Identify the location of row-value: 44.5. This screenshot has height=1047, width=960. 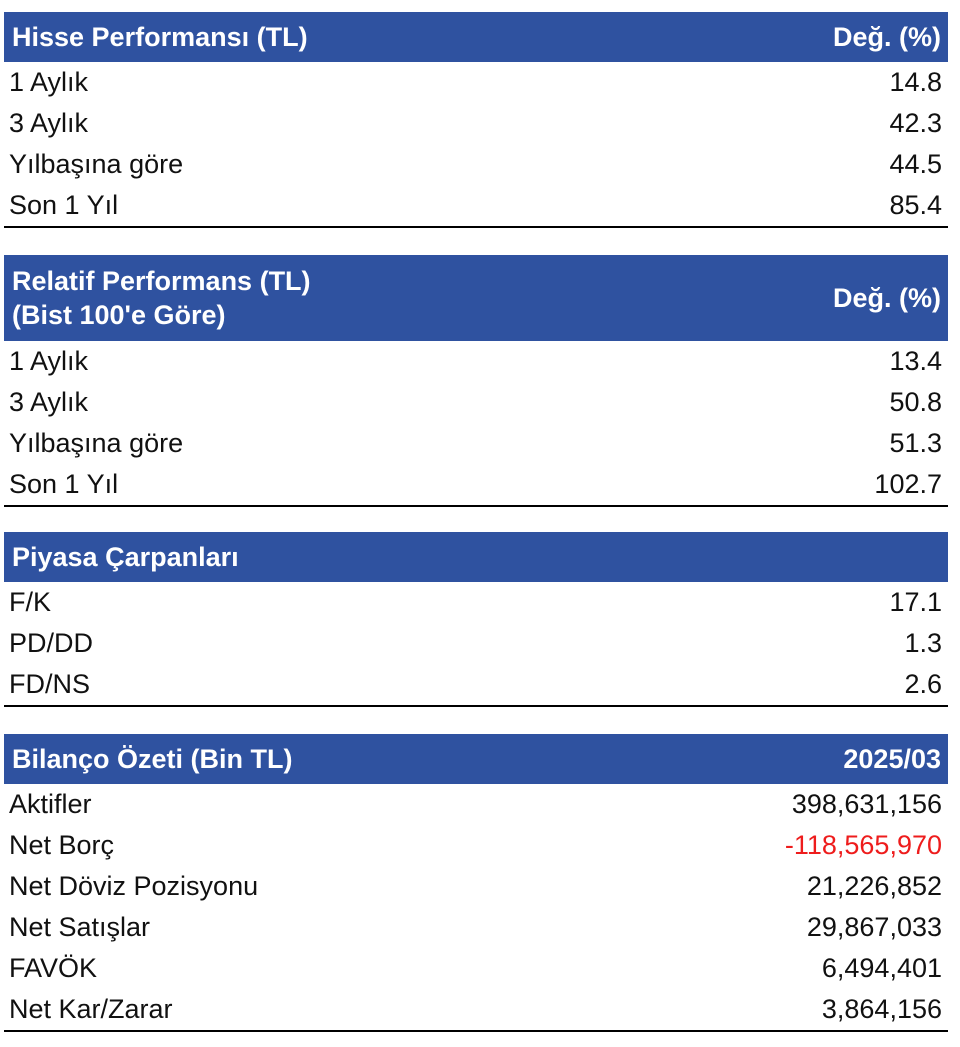
(915, 164).